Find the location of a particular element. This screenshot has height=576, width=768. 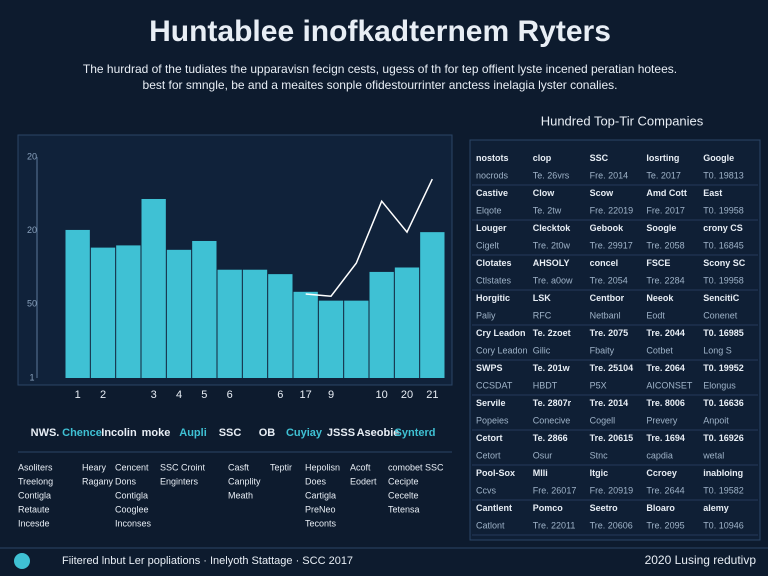

company-cell: Ctlstates is located at coordinates (494, 281).